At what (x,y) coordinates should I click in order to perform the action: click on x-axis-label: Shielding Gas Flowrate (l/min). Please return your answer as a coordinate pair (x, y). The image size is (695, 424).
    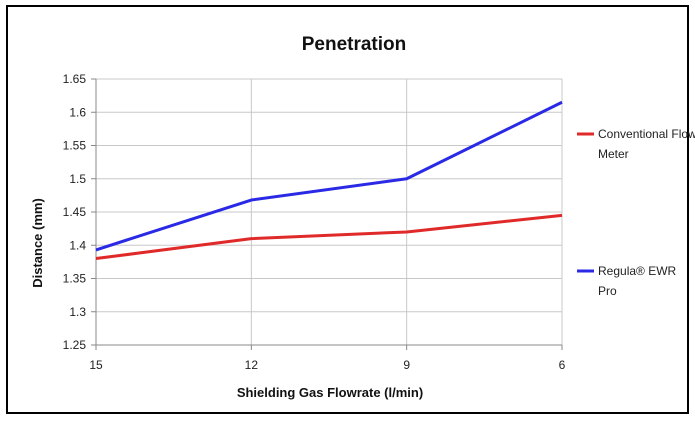
    Looking at the image, I should click on (330, 392).